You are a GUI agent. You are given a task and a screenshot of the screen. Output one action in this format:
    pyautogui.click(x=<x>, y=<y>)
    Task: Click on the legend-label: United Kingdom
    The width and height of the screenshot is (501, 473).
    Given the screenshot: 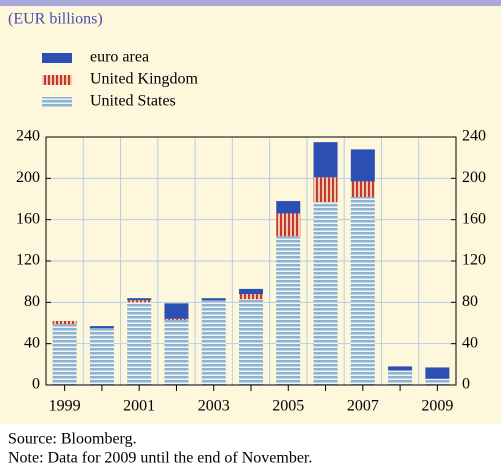 What is the action you would take?
    pyautogui.click(x=144, y=79)
    